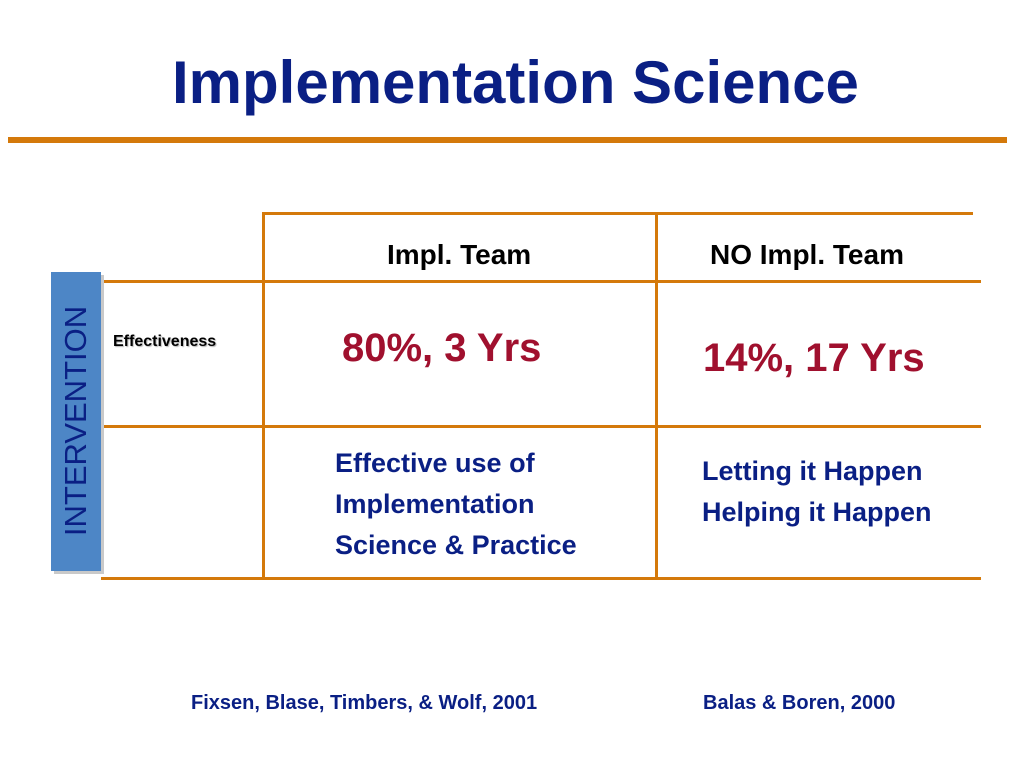 This screenshot has height=768, width=1024. What do you see at coordinates (618, 213) in the screenshot?
I see `grid-line-top` at bounding box center [618, 213].